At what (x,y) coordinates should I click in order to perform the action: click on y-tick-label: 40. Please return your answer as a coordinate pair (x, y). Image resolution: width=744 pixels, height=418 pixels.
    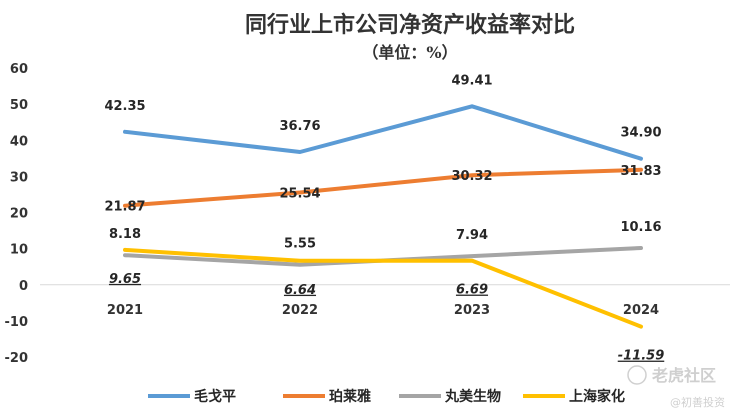
    Looking at the image, I should click on (19, 141).